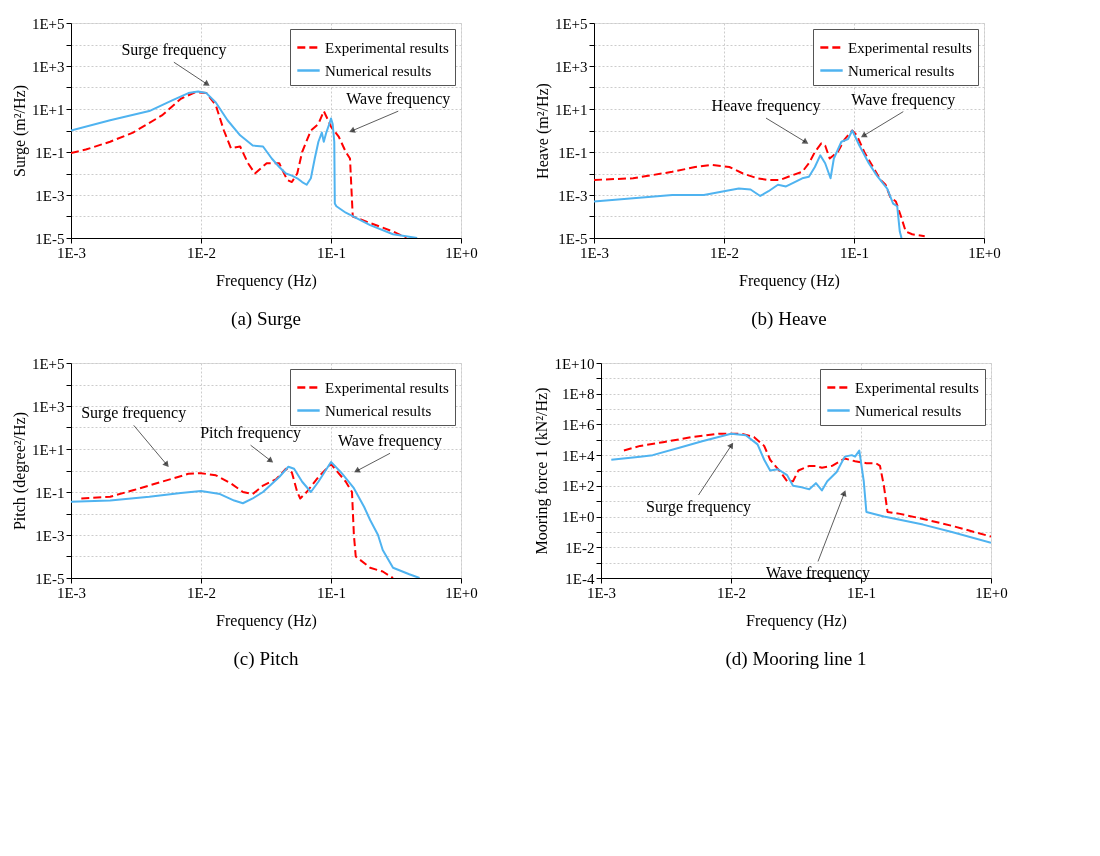 This screenshot has height=856, width=1100. What do you see at coordinates (542, 131) in the screenshot?
I see `y-axis-title: Heave (m²/Hz)` at bounding box center [542, 131].